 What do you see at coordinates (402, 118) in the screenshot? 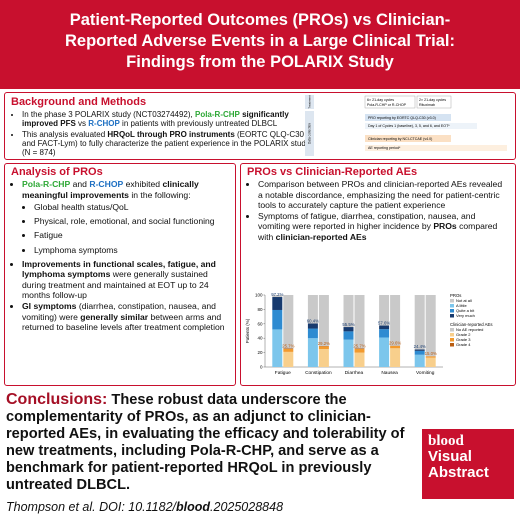
I see `schematic-text: PRO reporting by EORTC QLQ-C30 (v3.0)` at bounding box center [402, 118].